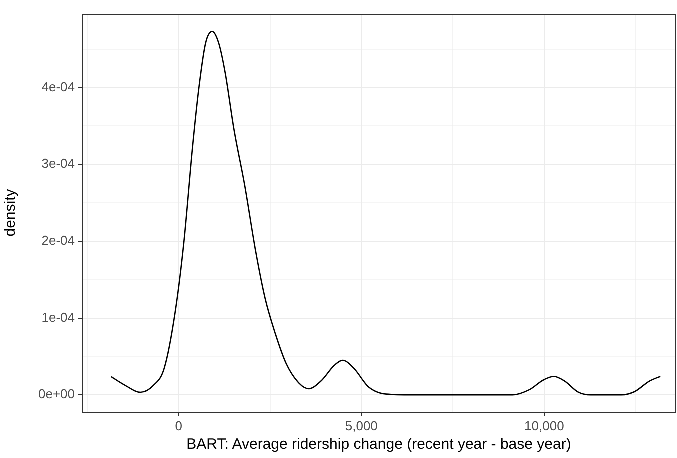  I want to click on y-tick-label: 0e+00, so click(56, 394).